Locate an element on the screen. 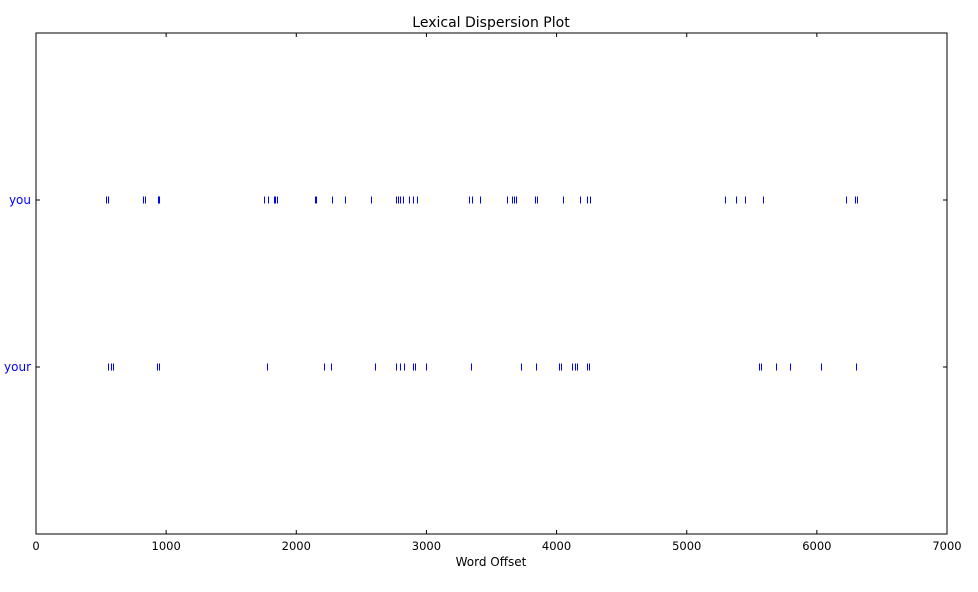 This screenshot has width=978, height=592. category-label-your: your is located at coordinates (17, 367).